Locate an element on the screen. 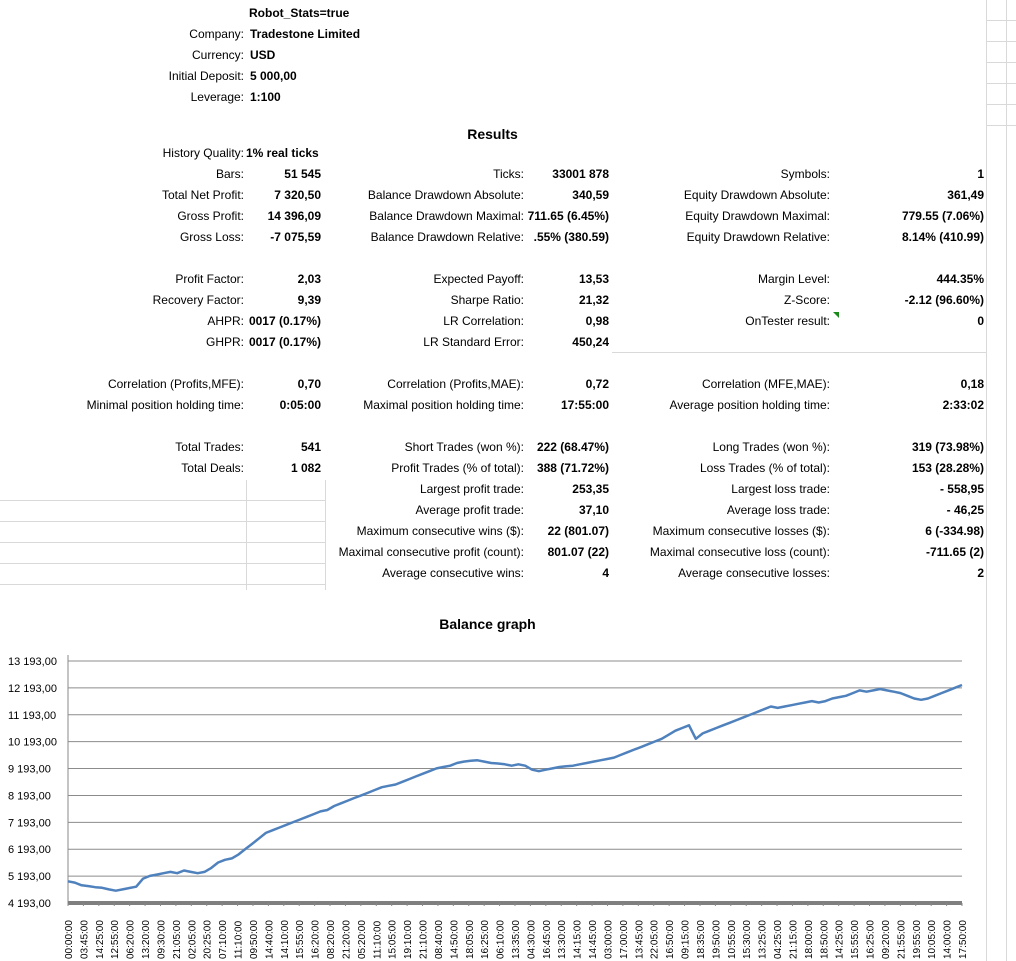 The image size is (1016, 961). col2-label: Balance Drawdown Absolute: is located at coordinates (445, 195).